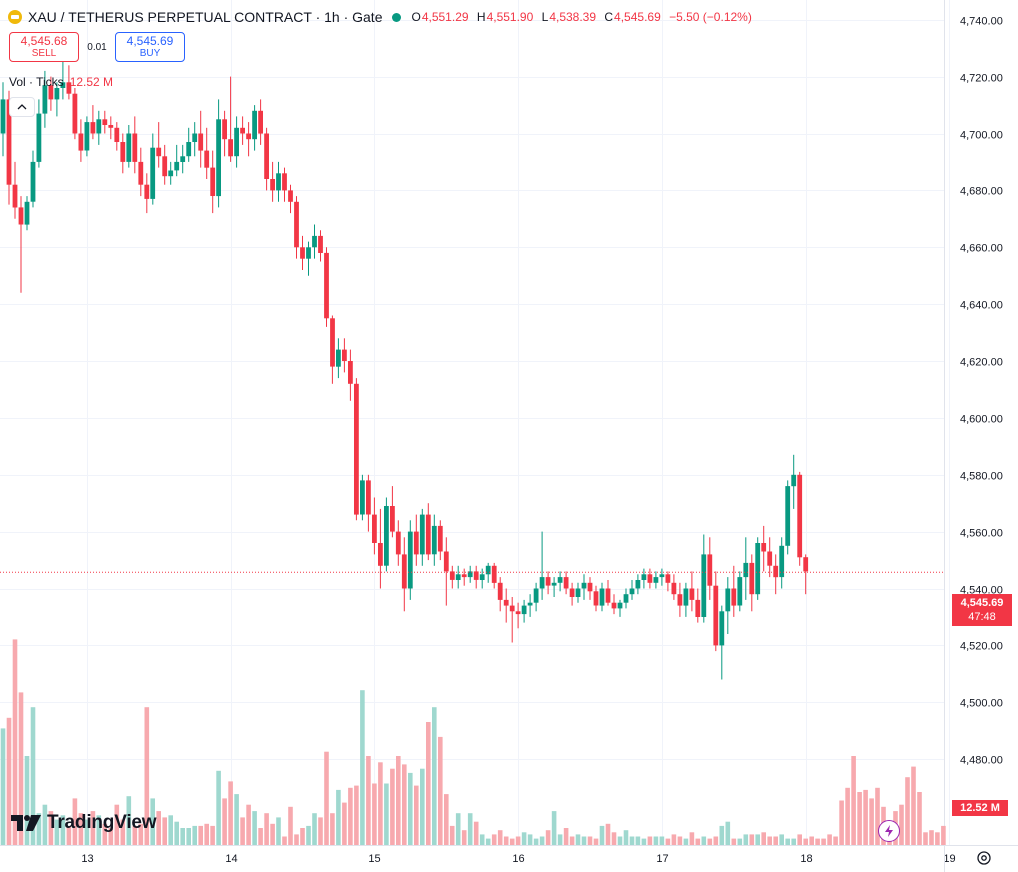 This screenshot has height=872, width=1018. I want to click on high-label: H, so click(481, 17).